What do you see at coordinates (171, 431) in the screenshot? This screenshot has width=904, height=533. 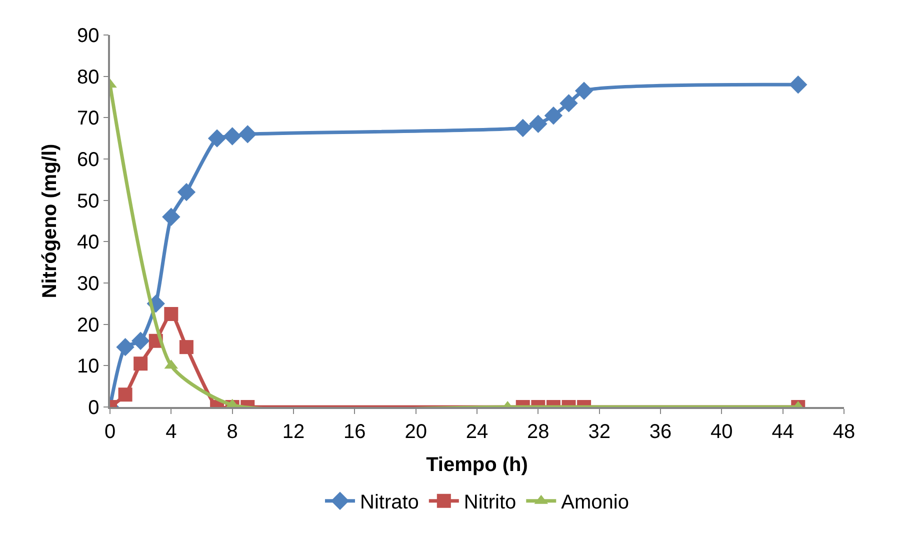 I see `x-tick-label: 4` at bounding box center [171, 431].